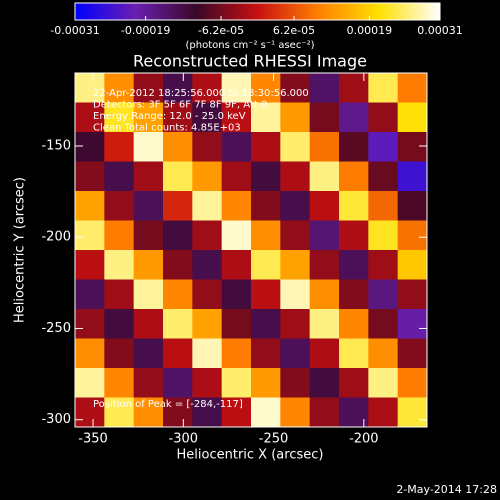  I want to click on annotation: Detectors: 3F 5F 6F 7F 8F 9F, Att 0, so click(180, 105).